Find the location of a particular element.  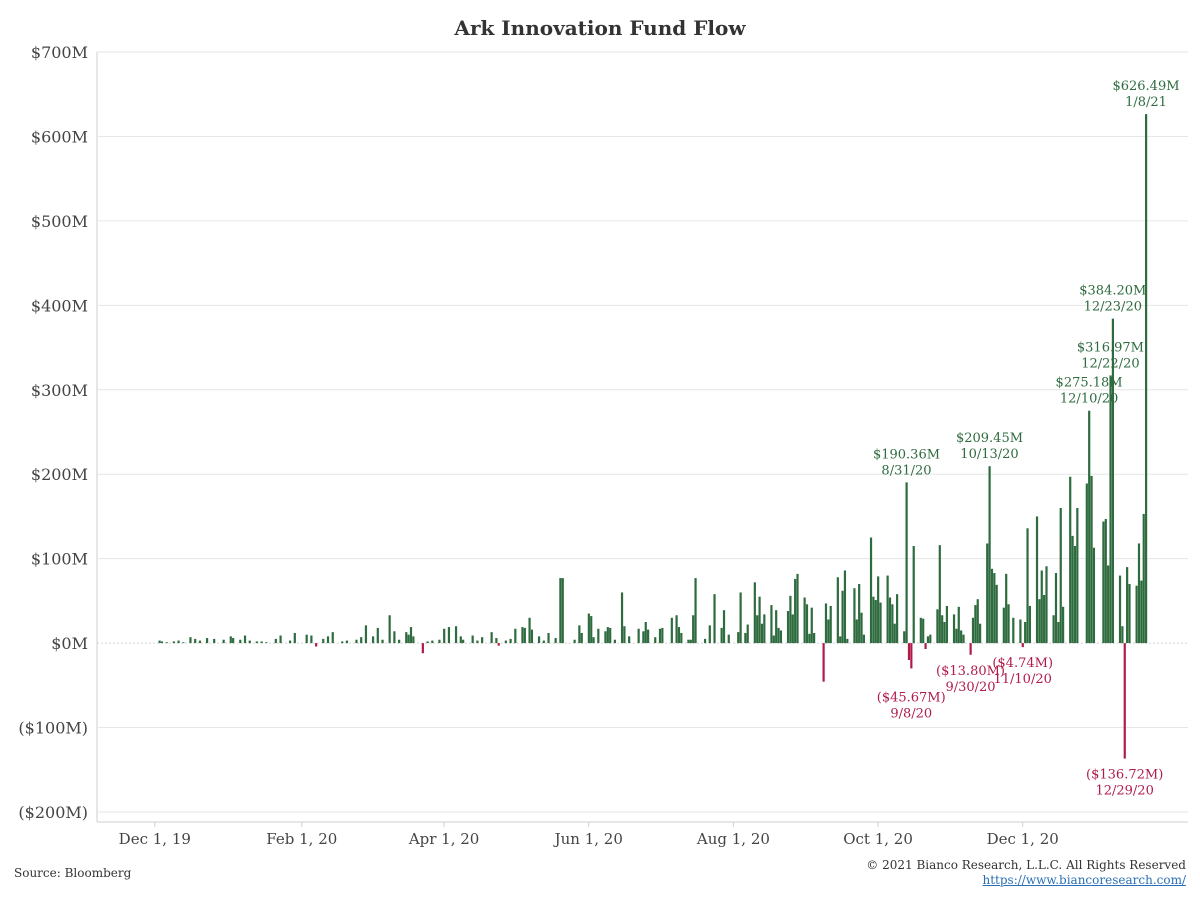

annotation-value: $626.49M is located at coordinates (1145, 86).